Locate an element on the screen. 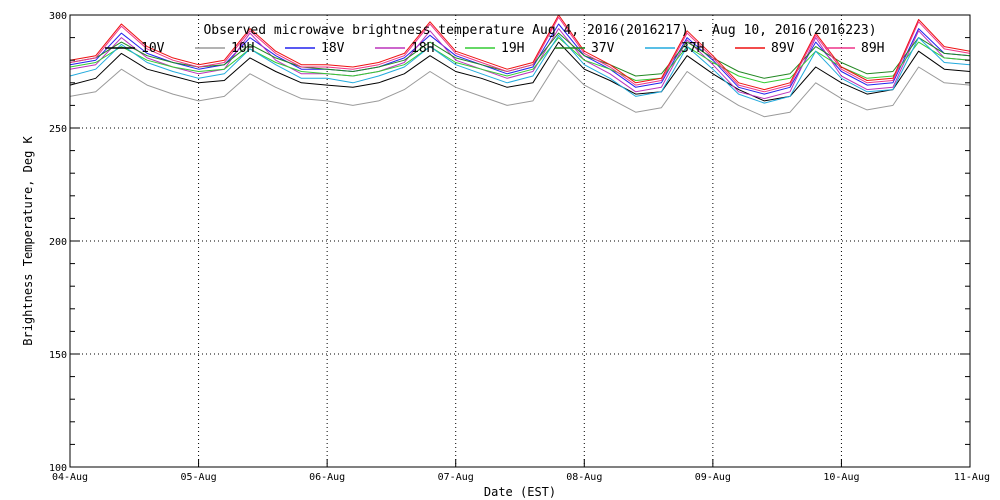 Image resolution: width=1000 pixels, height=500 pixels. legend-label-37v: 37V is located at coordinates (603, 48).